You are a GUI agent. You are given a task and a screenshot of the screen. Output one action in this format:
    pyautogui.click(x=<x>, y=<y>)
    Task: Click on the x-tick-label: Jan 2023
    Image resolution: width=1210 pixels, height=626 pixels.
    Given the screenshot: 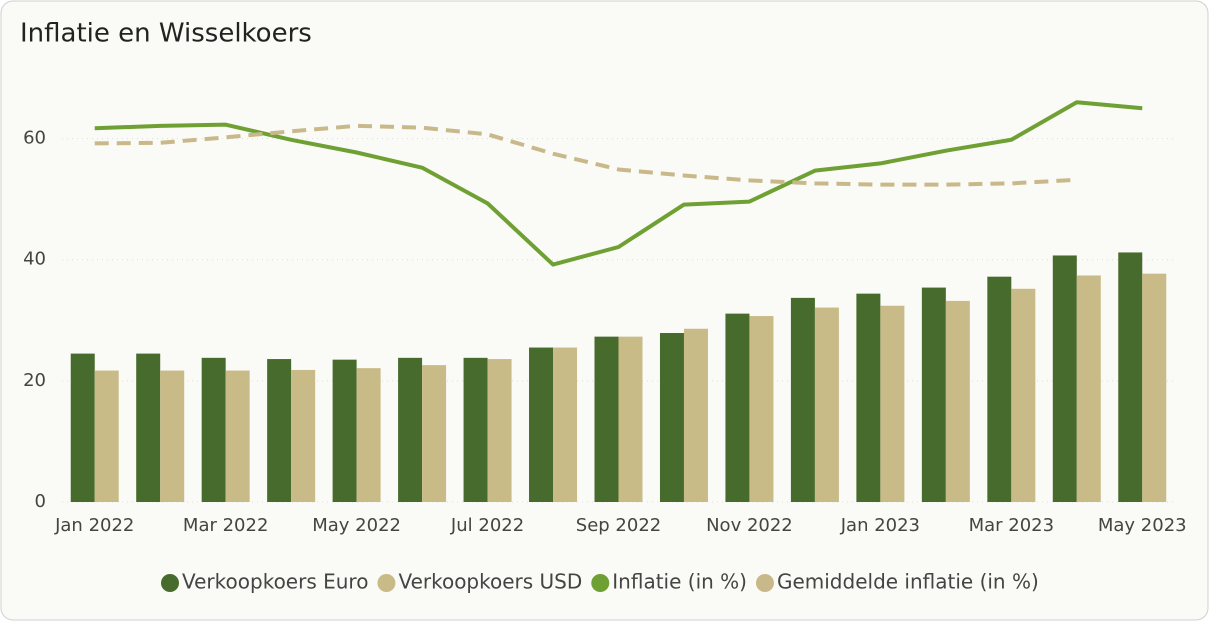 What is the action you would take?
    pyautogui.click(x=880, y=525)
    